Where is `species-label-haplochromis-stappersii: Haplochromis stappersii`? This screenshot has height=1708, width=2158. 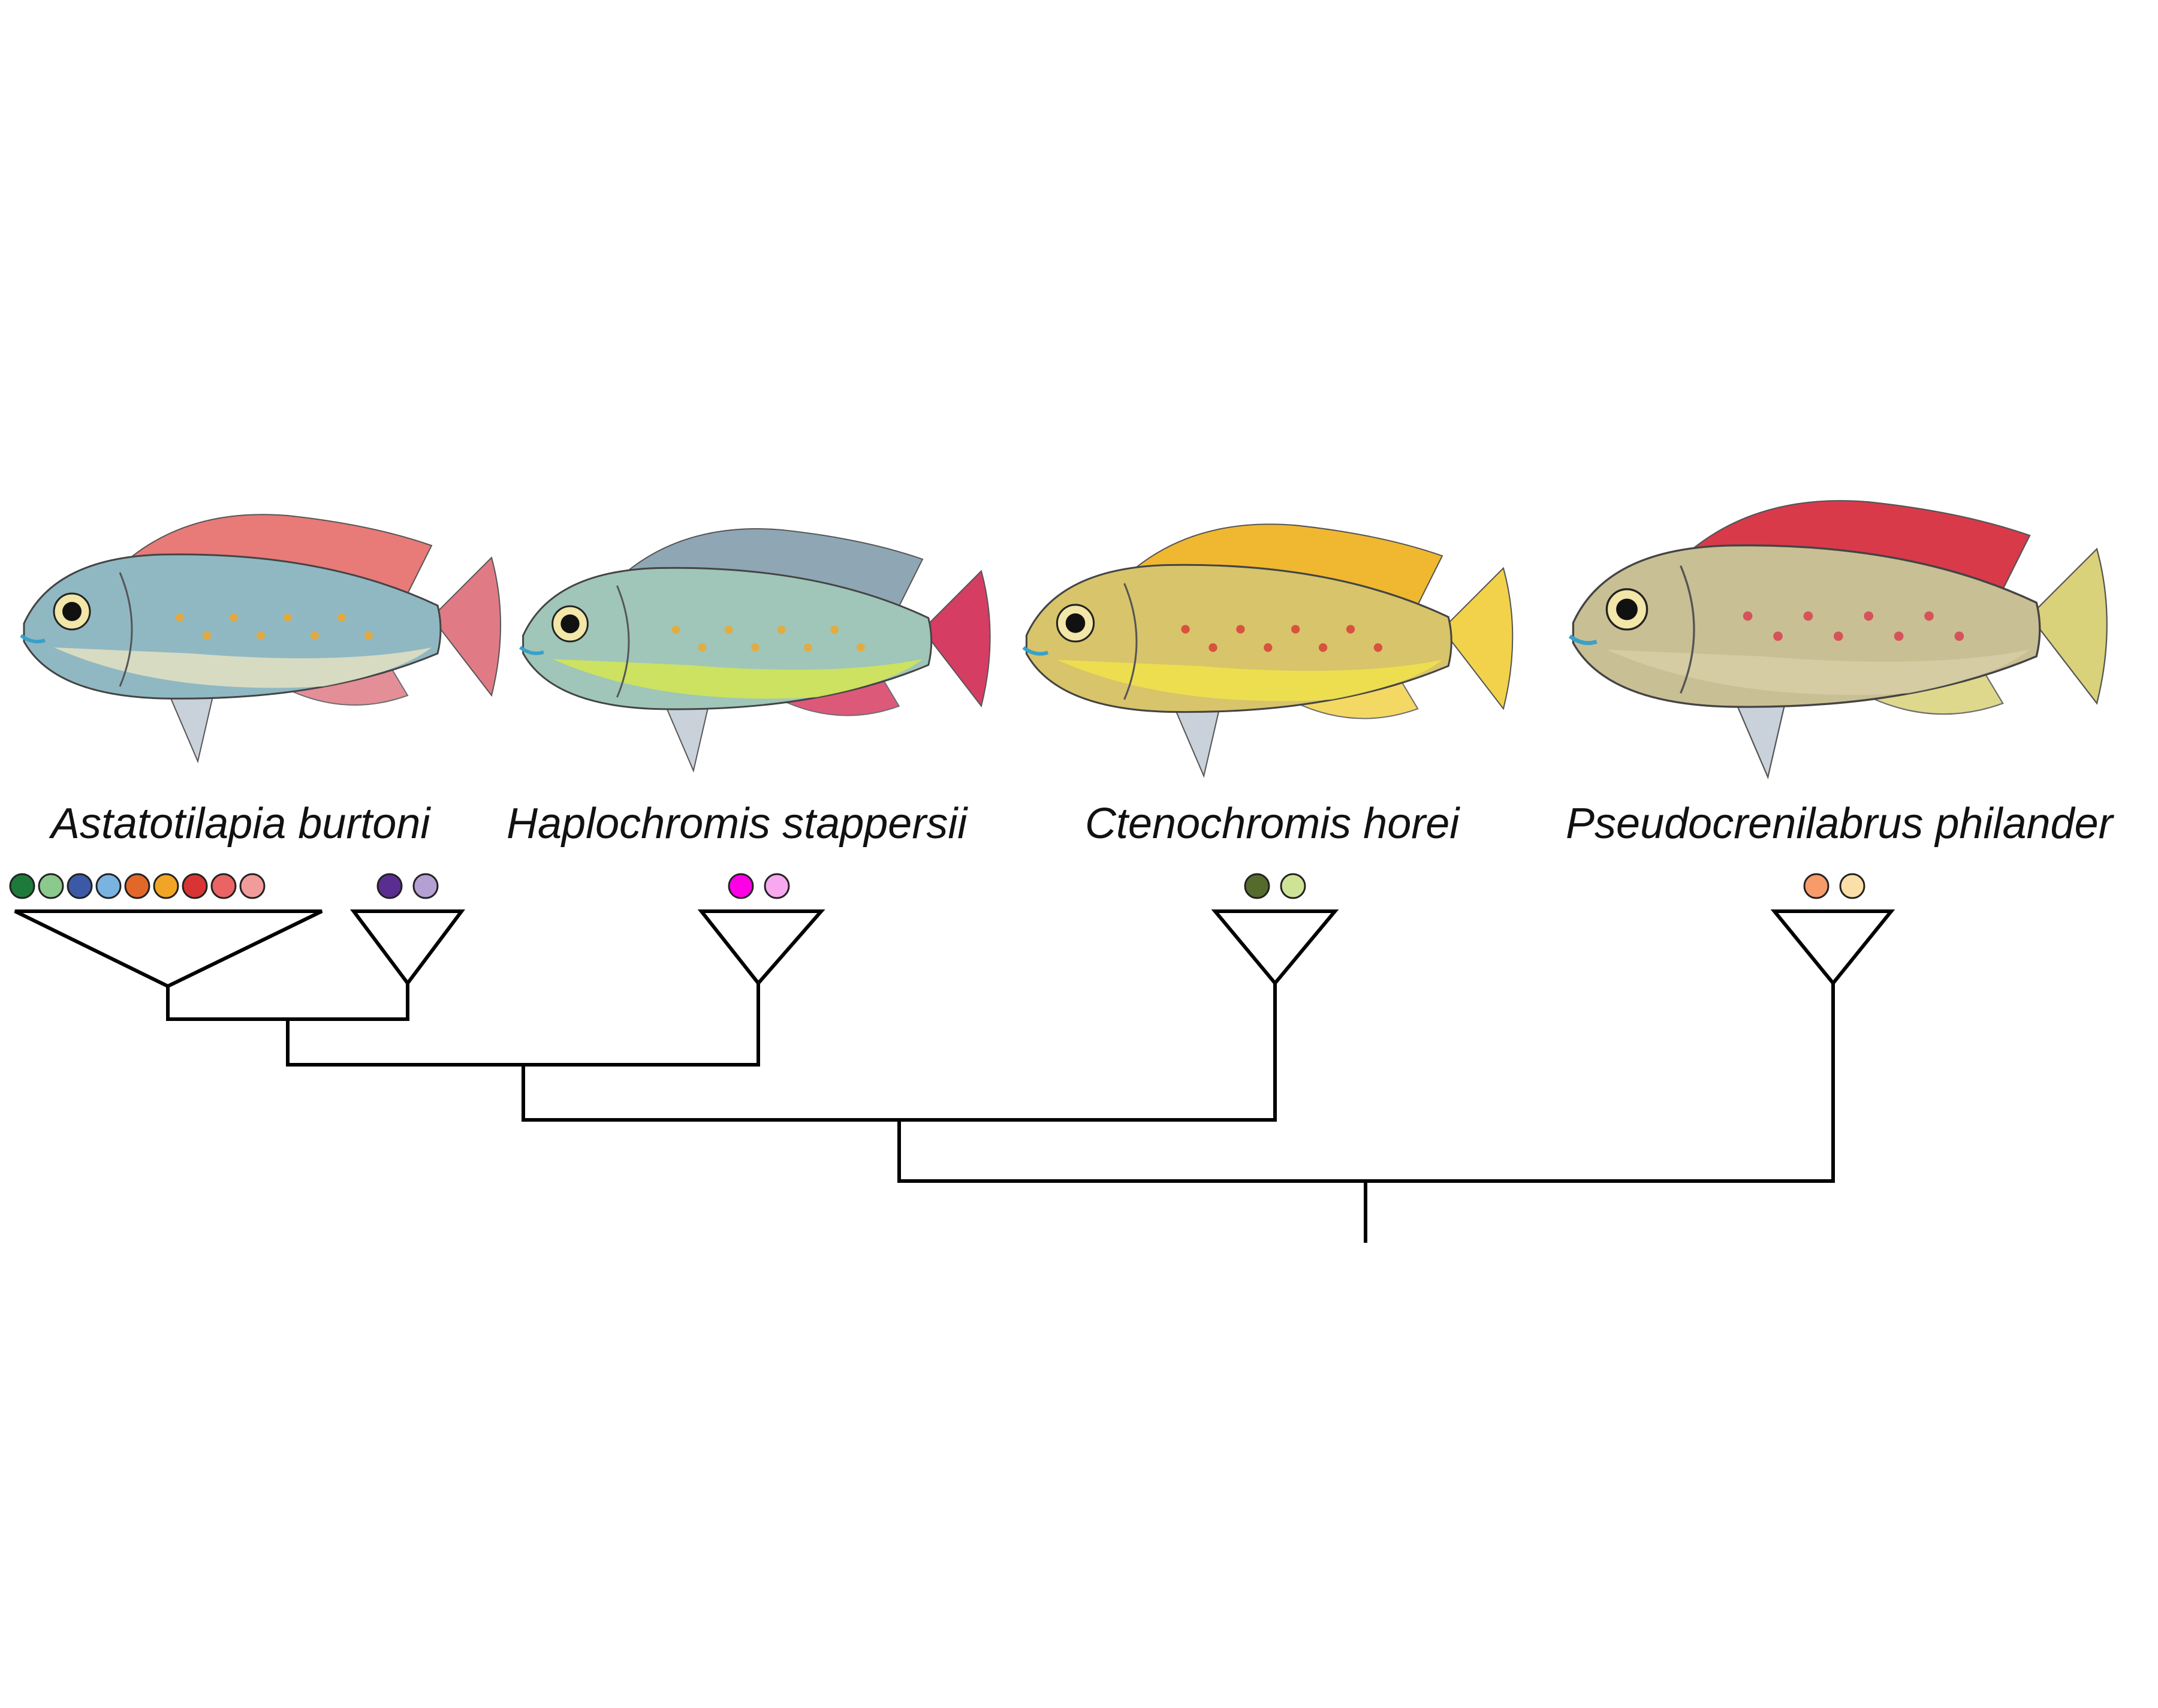
species-label-haplochromis-stappersii: Haplochromis stappersii is located at coordinates (737, 824).